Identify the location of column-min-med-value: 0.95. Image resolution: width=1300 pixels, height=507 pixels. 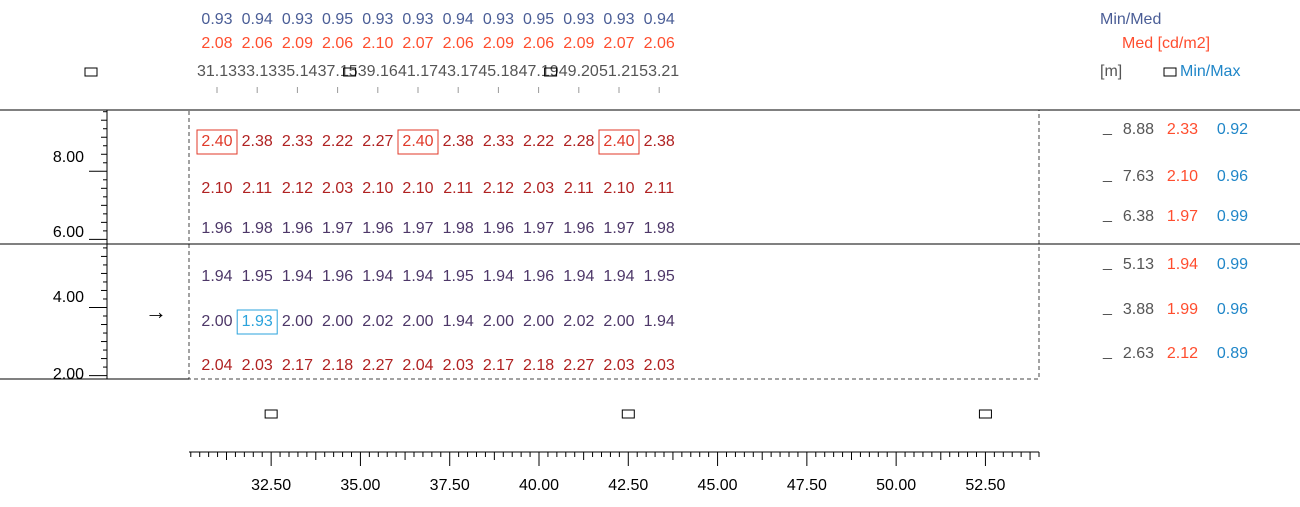
(338, 19).